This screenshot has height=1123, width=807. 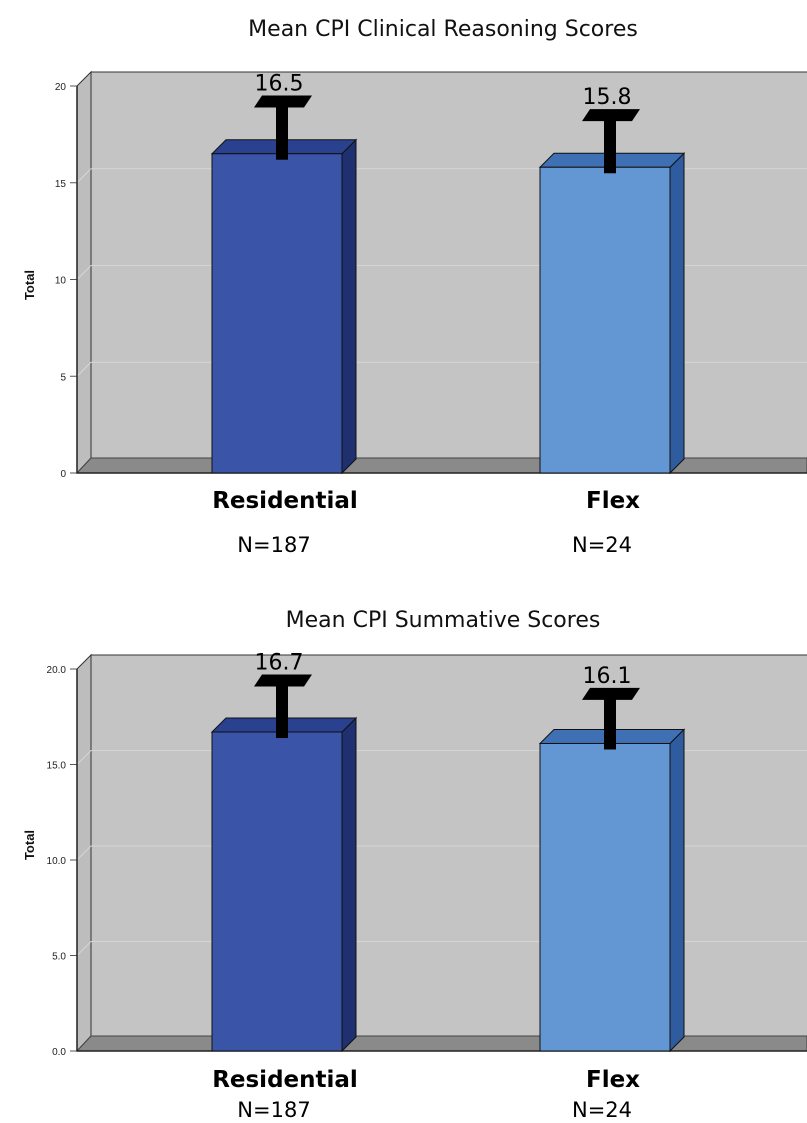 What do you see at coordinates (59, 1052) in the screenshot?
I see `y-tick-label: 0.0` at bounding box center [59, 1052].